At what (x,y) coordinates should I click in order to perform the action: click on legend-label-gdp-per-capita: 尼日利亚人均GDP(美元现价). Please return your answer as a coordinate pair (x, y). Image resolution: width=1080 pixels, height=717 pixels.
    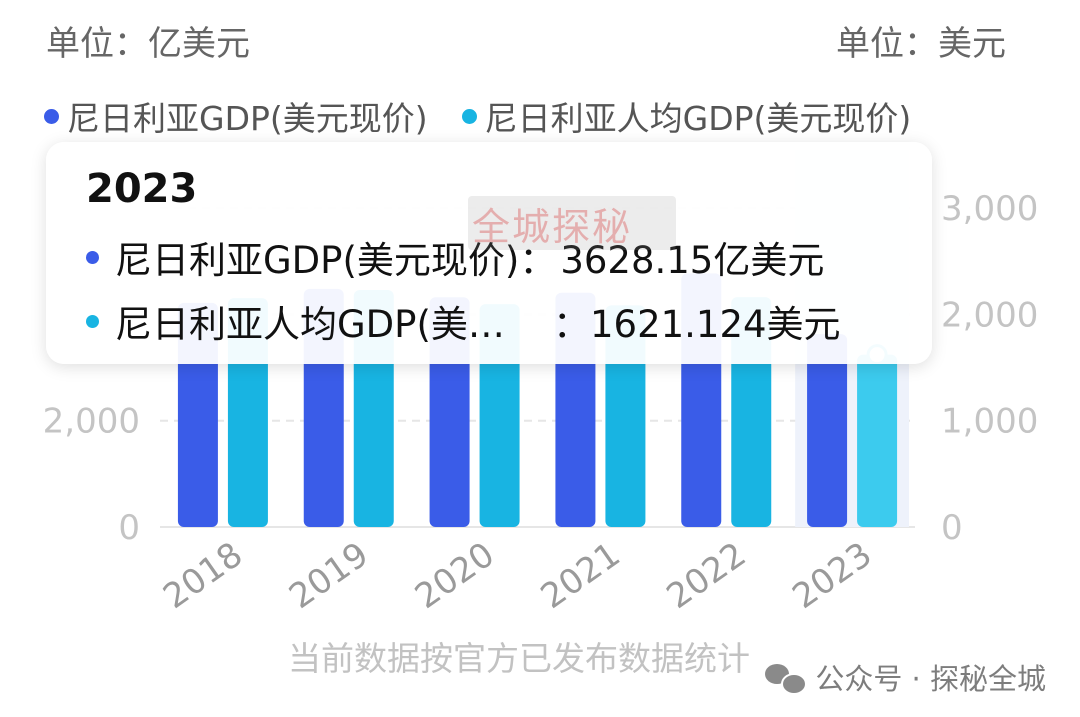
    Looking at the image, I should click on (698, 118).